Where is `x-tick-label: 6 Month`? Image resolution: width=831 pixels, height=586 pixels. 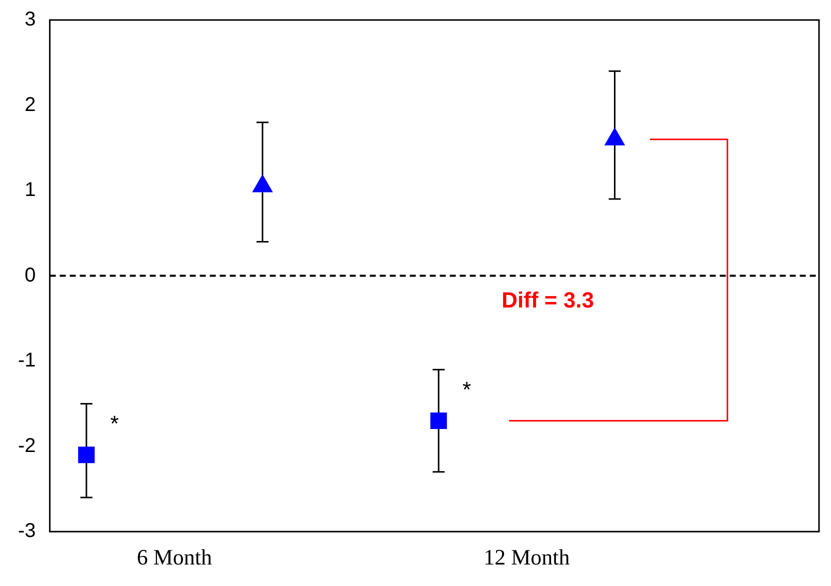
x-tick-label: 6 Month is located at coordinates (174, 557).